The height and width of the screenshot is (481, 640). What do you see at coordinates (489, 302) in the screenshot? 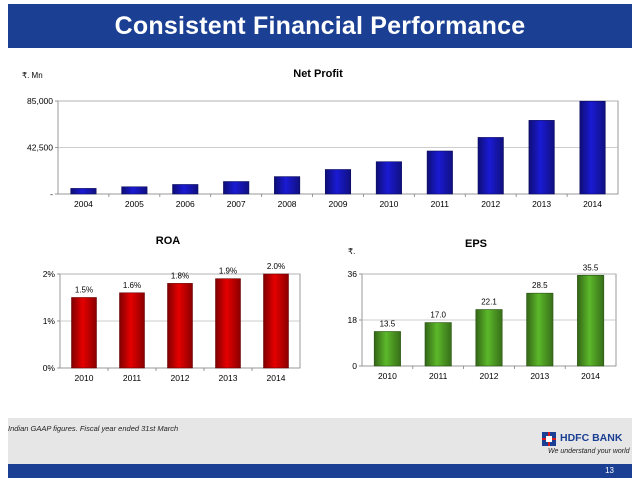
I see `data-label: 22.1` at bounding box center [489, 302].